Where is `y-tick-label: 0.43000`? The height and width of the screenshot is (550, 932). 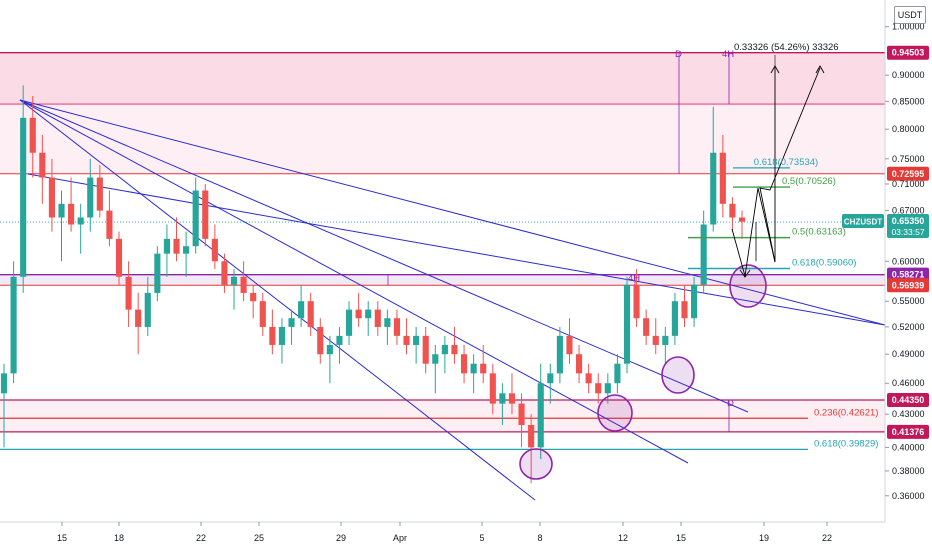
y-tick-label: 0.43000 is located at coordinates (908, 414).